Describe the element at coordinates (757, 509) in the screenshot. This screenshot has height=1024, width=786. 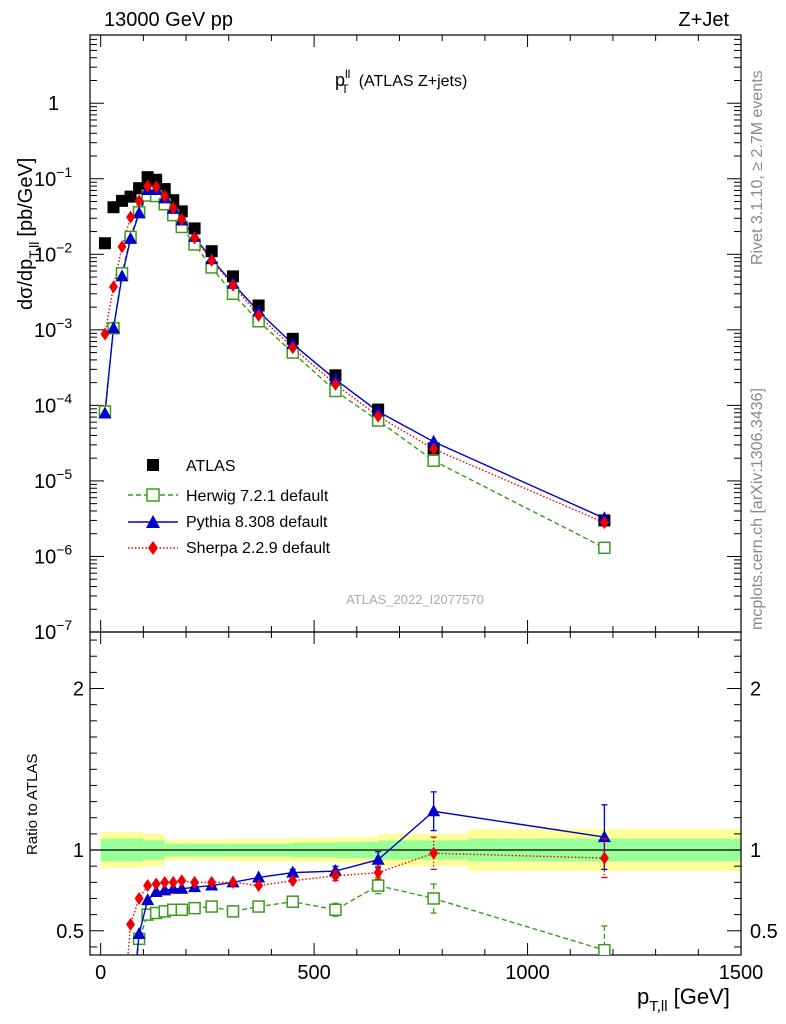
I see `side-label-mcplots: mcplots.cern.ch [arXiv:1306.3436]` at that location.